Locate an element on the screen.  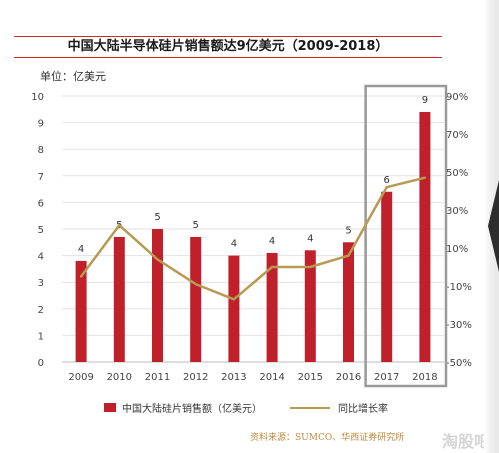
x-tick-label: 2014 is located at coordinates (271, 377).